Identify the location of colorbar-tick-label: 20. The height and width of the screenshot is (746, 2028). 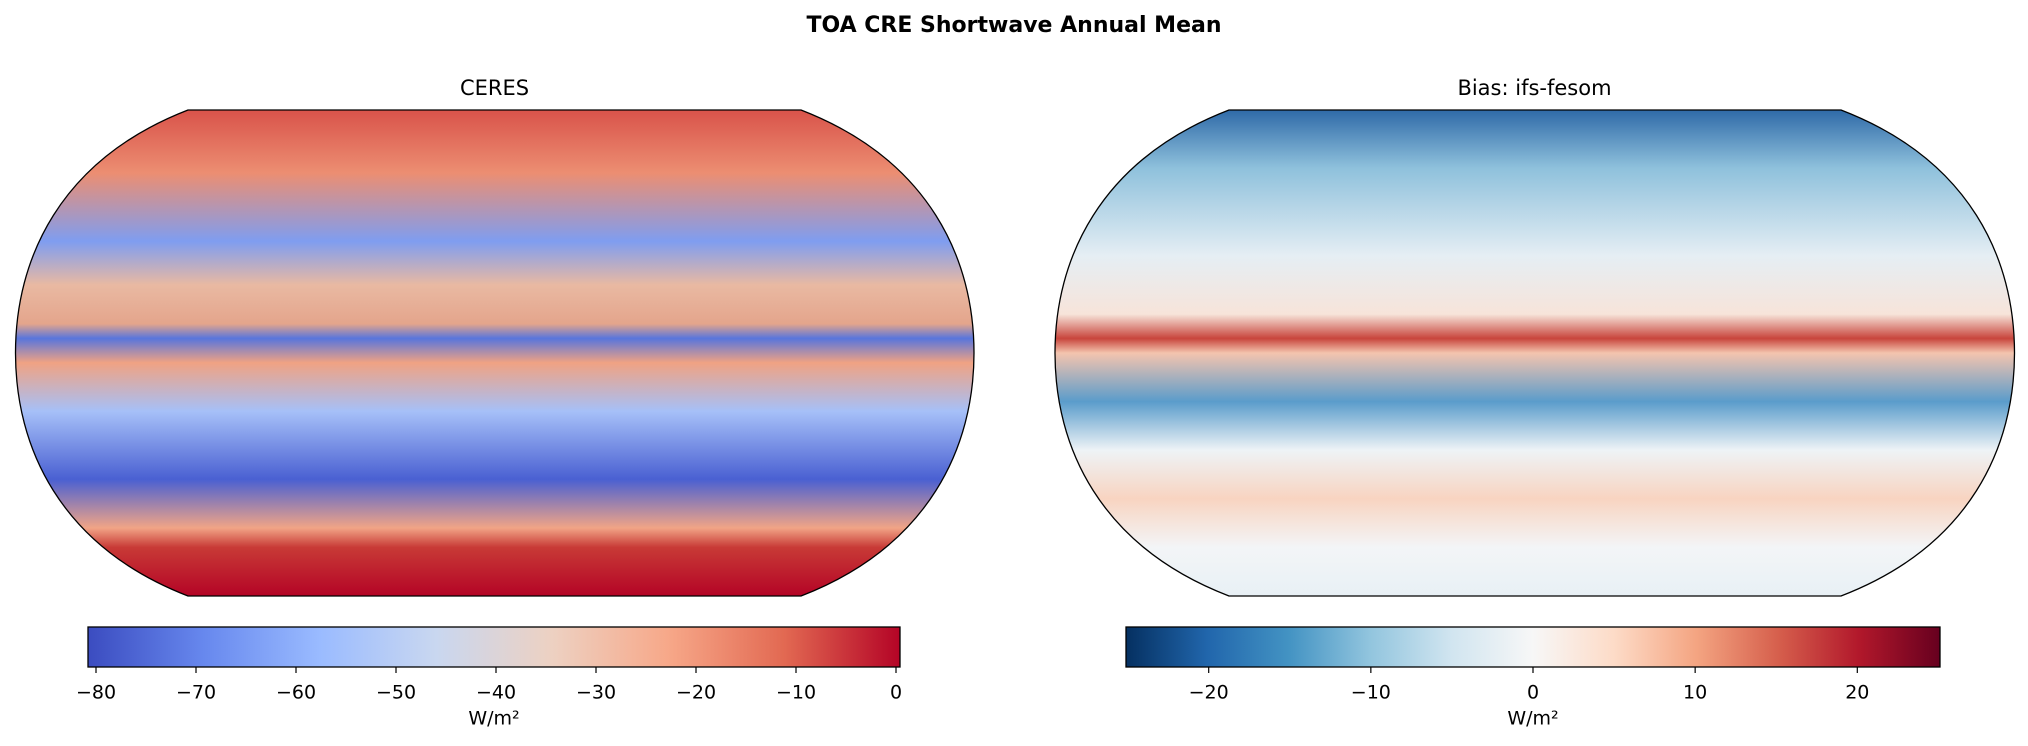
(1857, 693).